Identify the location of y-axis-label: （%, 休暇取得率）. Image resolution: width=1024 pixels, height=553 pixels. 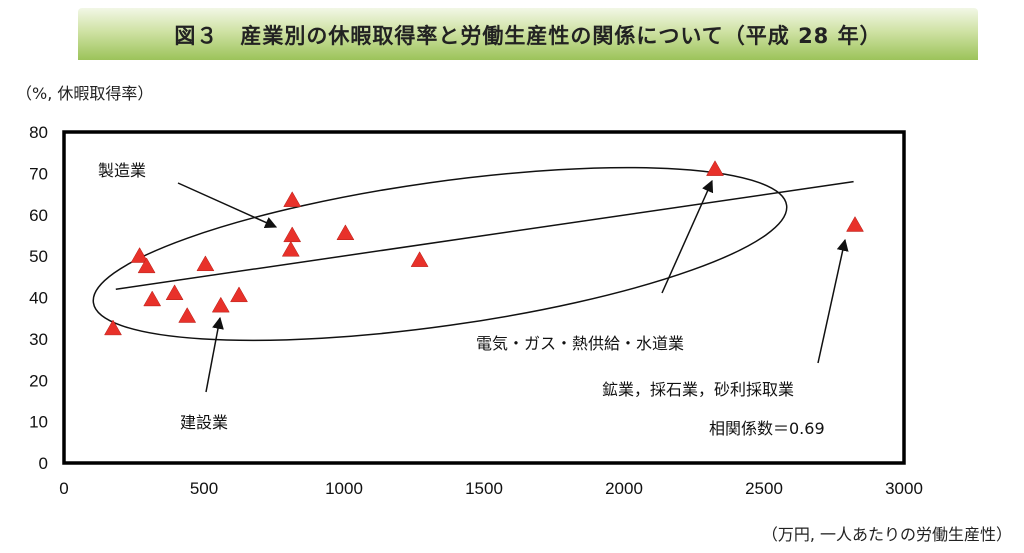
(85, 93).